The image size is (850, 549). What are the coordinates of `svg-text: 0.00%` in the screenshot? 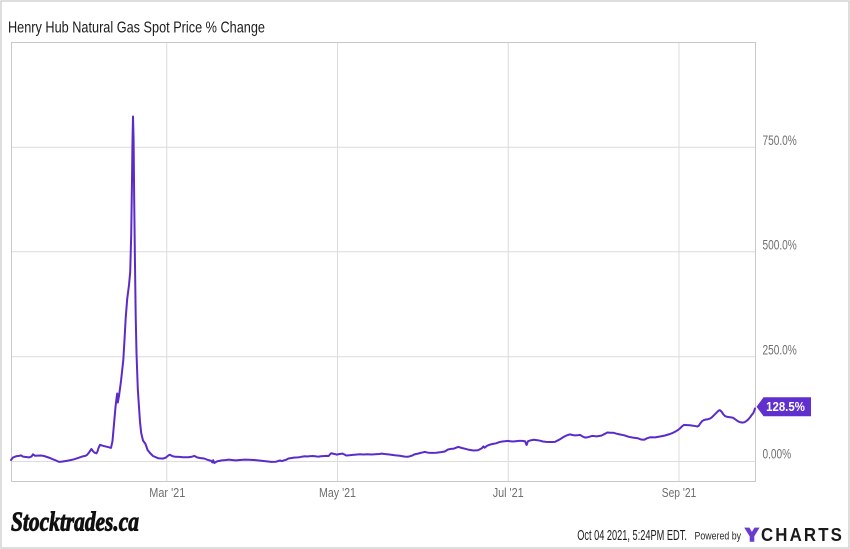 It's located at (777, 454).